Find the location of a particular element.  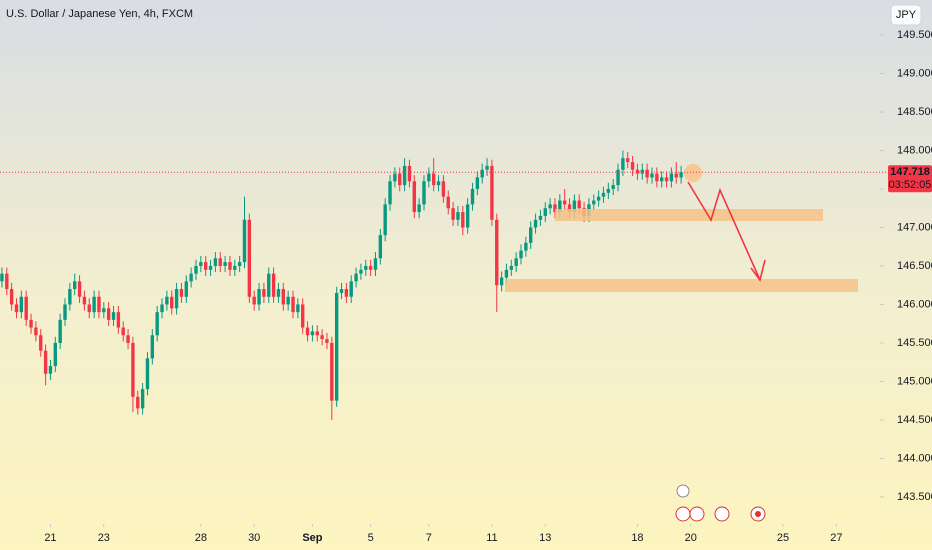

x-tick-label: 7 is located at coordinates (429, 538).